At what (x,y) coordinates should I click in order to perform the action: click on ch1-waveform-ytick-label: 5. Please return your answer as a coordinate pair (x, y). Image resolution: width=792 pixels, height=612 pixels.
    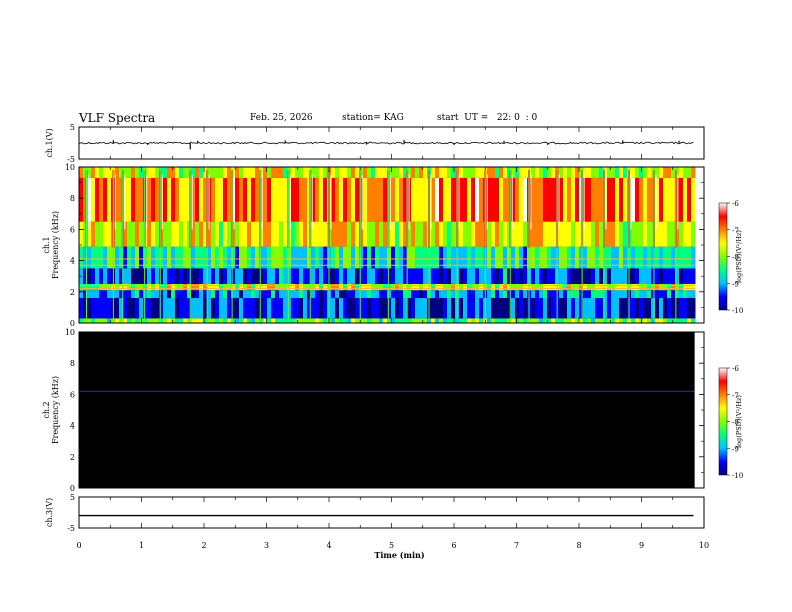
    Looking at the image, I should click on (72, 127).